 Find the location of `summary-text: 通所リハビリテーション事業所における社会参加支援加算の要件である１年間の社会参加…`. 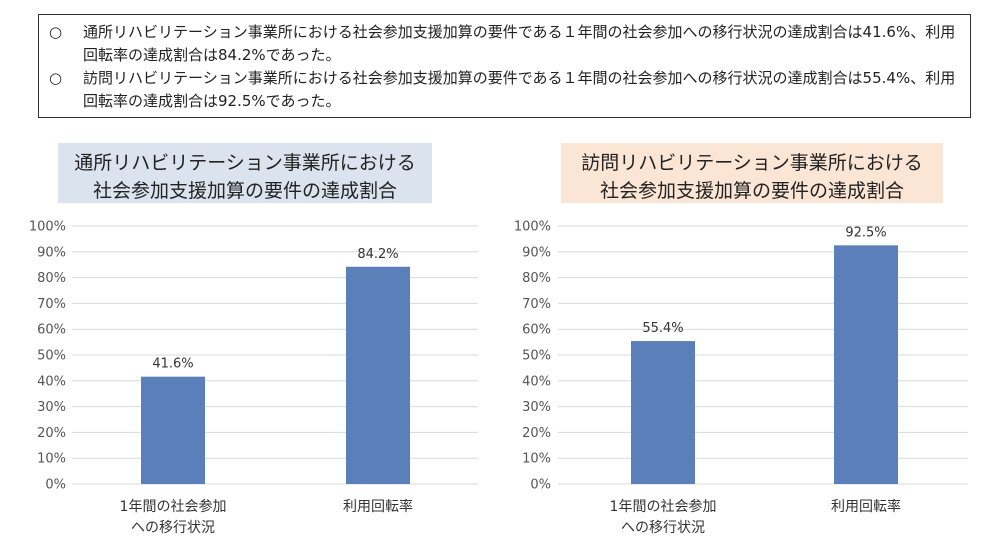

summary-text: 通所リハビリテーション事業所における社会参加支援加算の要件である１年間の社会参加… is located at coordinates (519, 43).